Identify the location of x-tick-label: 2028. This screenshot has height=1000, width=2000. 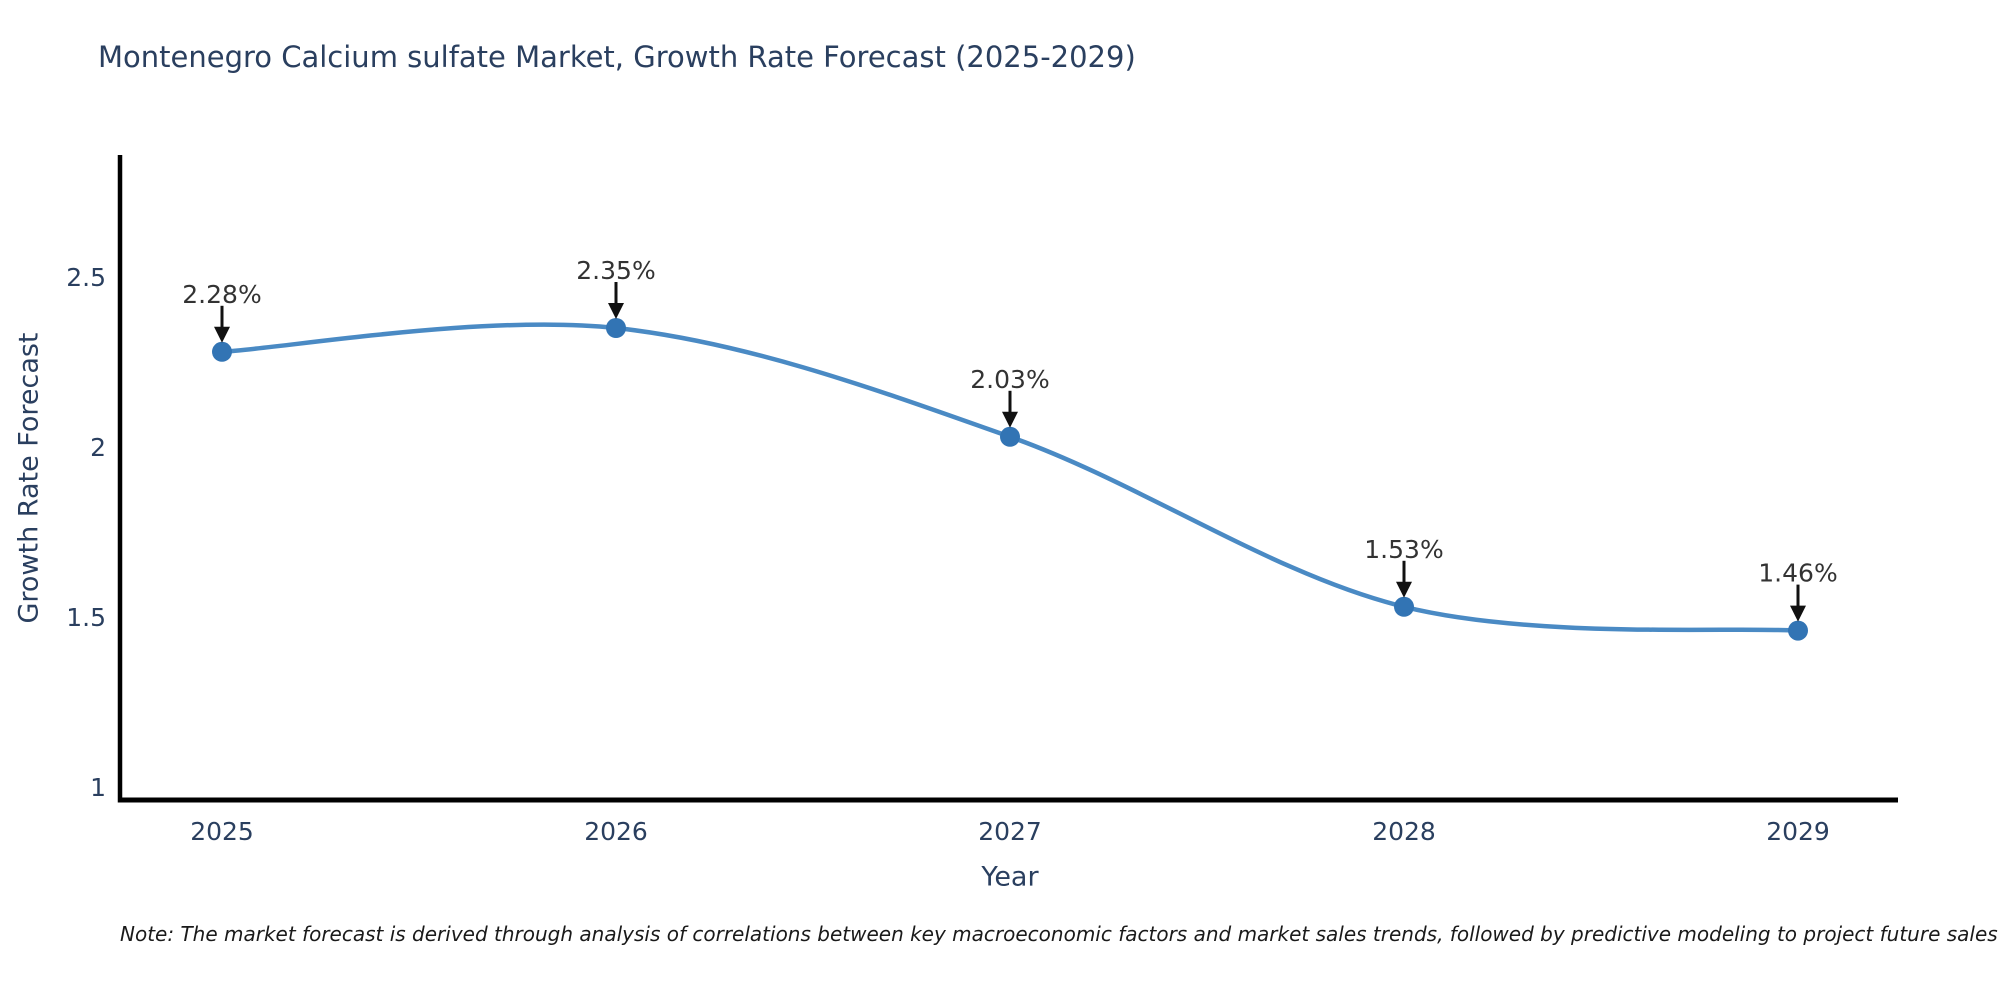
(1404, 831).